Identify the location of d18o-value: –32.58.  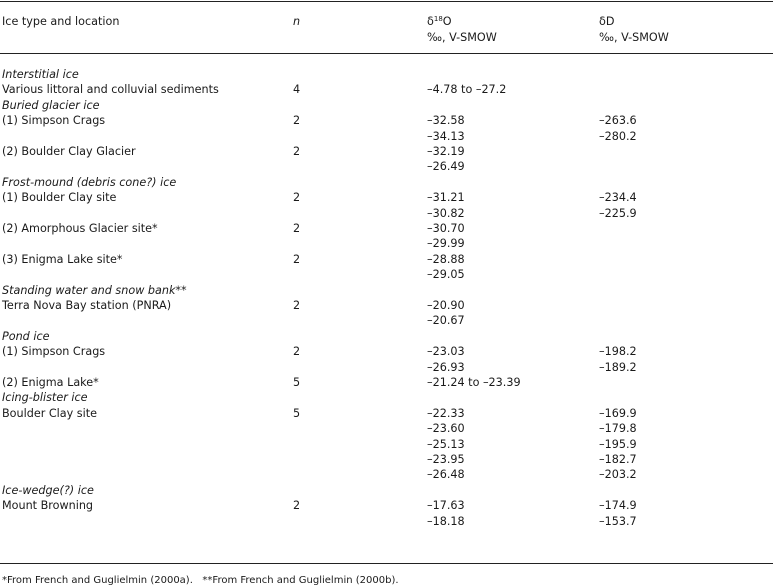
(446, 120).